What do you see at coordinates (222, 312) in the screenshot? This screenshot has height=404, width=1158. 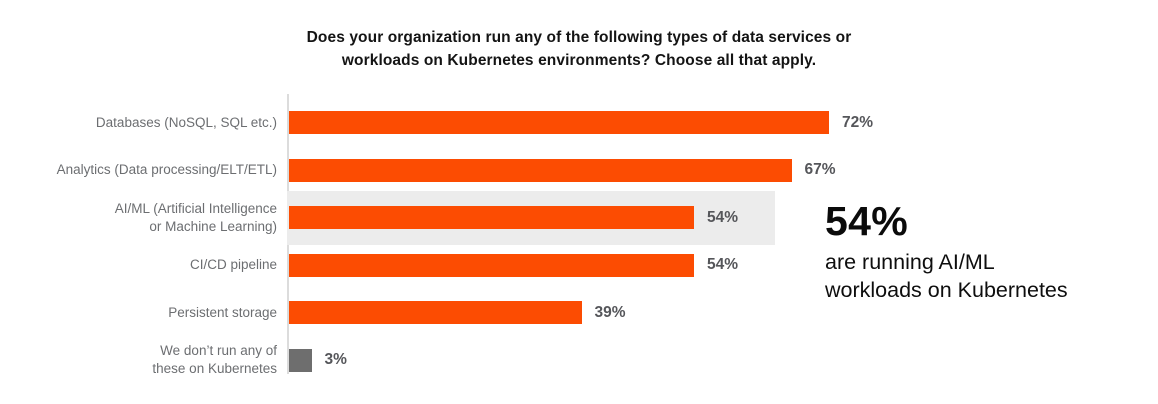 I see `category-label: Persistent storage` at bounding box center [222, 312].